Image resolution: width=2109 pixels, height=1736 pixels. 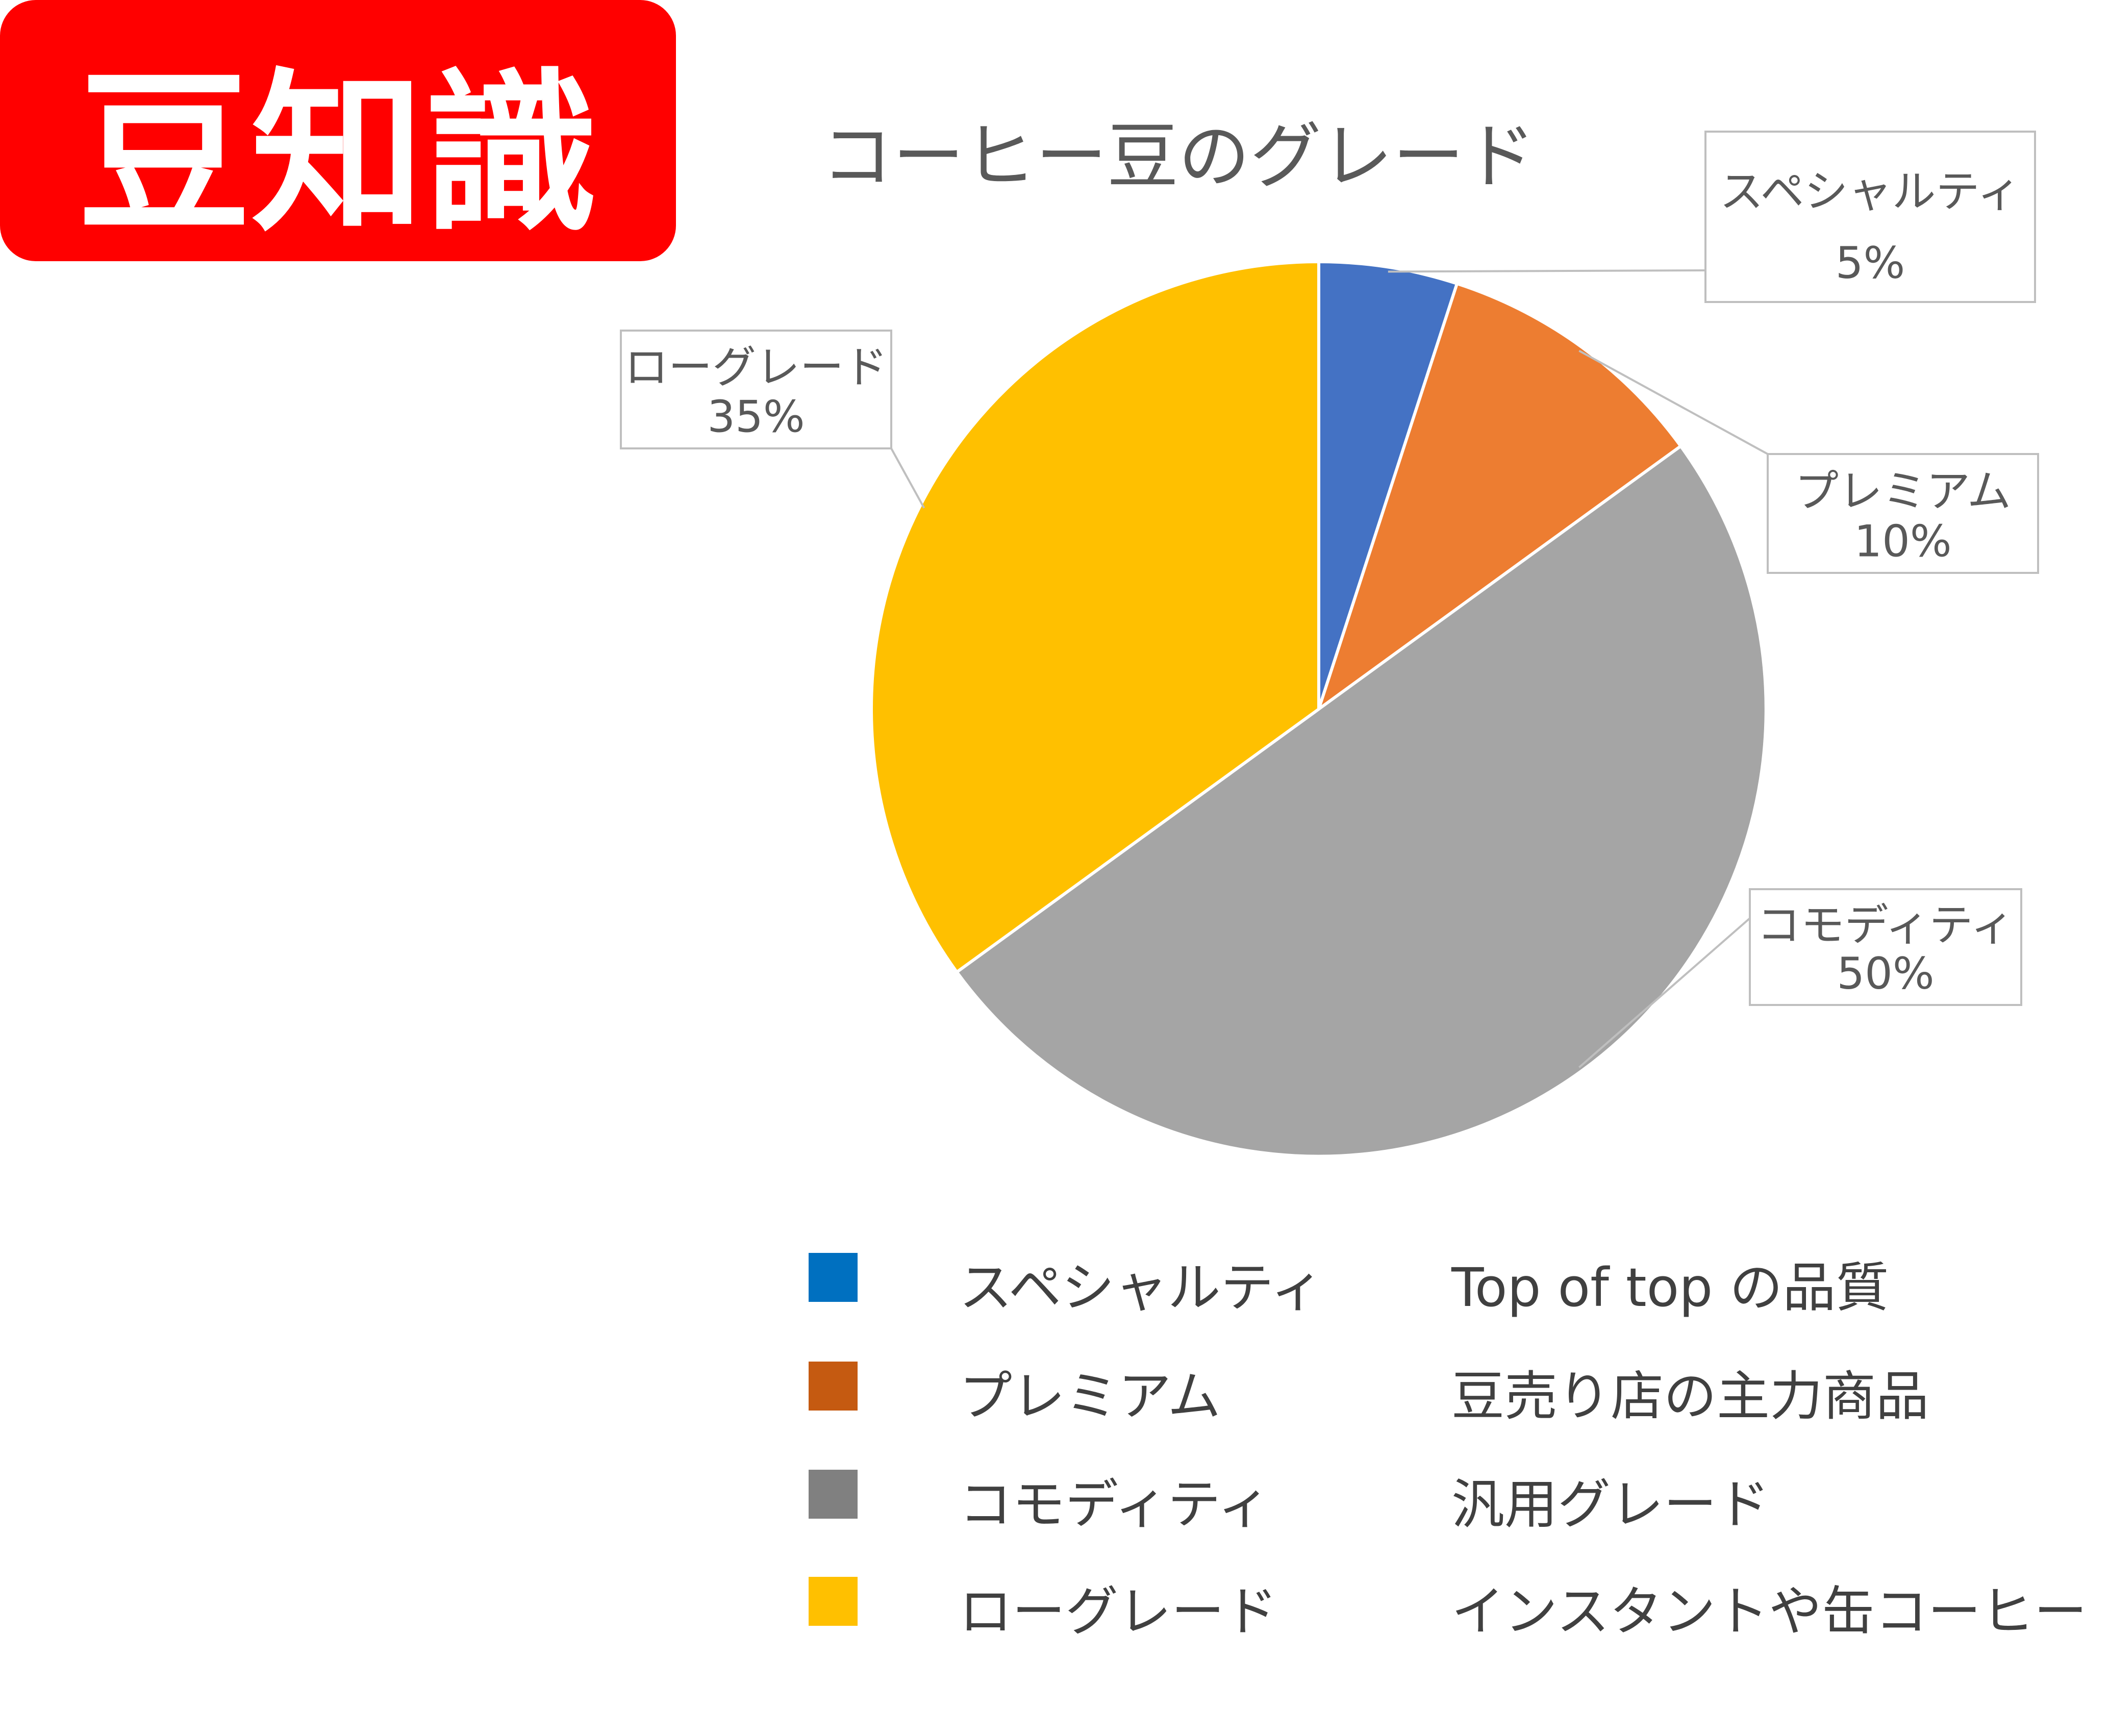 What do you see at coordinates (1090, 1396) in the screenshot?
I see `legend-grade-2: プレミアム` at bounding box center [1090, 1396].